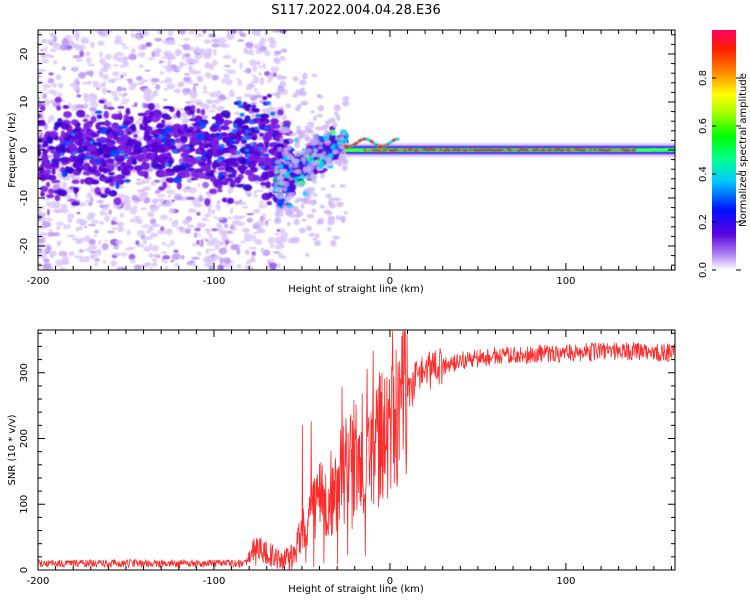  I want to click on spectrogram-ytick-label: 0, so click(24, 150).